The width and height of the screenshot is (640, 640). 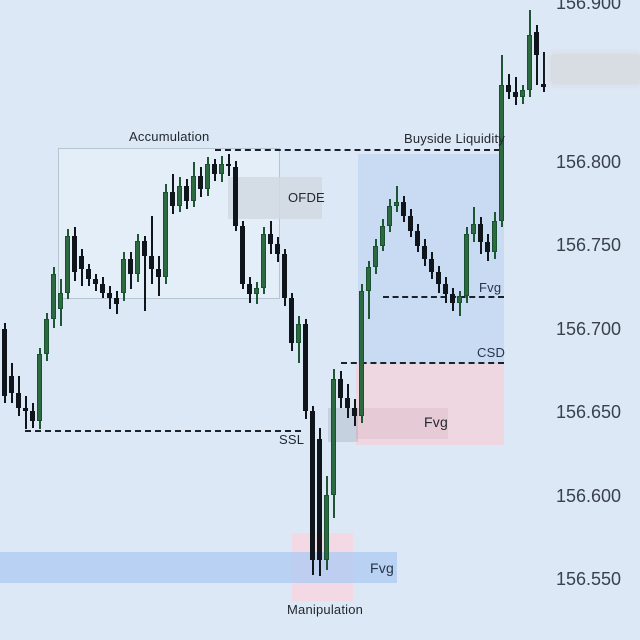 I want to click on buyside-liquidity-line, so click(x=357, y=150).